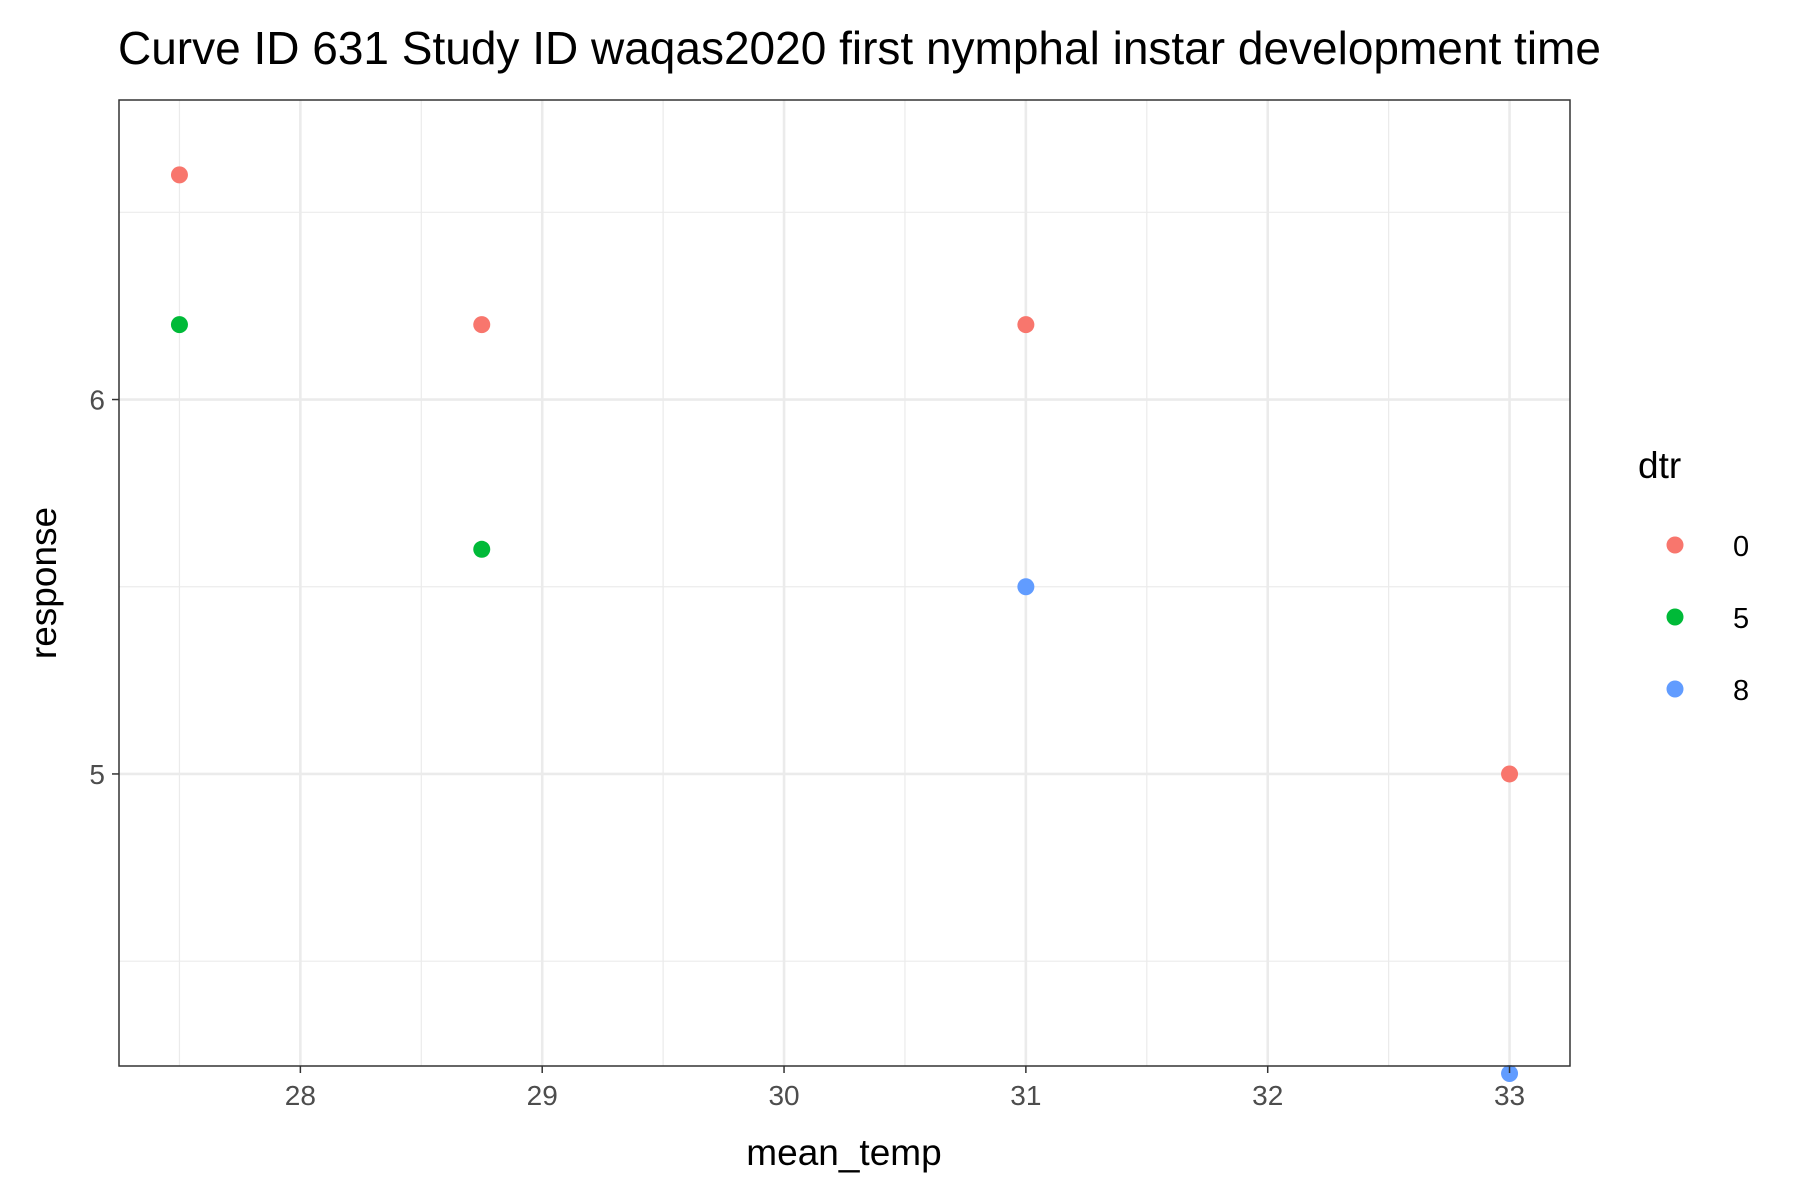  Describe the element at coordinates (1741, 547) in the screenshot. I see `legend-label-0: 0` at that location.